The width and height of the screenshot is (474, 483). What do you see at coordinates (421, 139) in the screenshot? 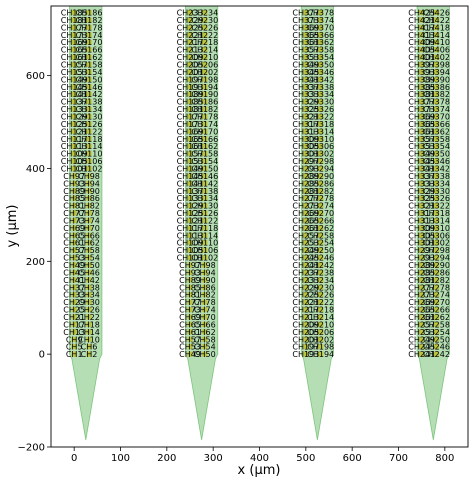
I see `channel-label: CH357` at bounding box center [421, 139].